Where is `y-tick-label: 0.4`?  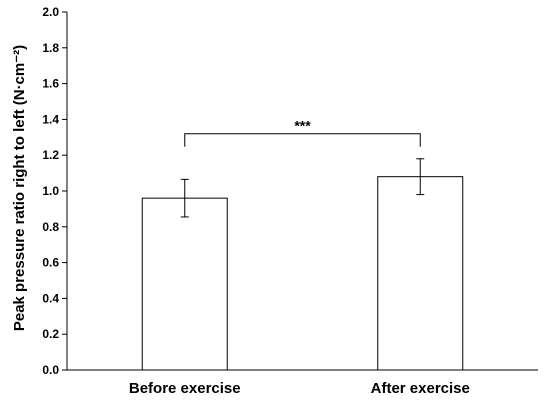 y-tick-label: 0.4 is located at coordinates (50, 298).